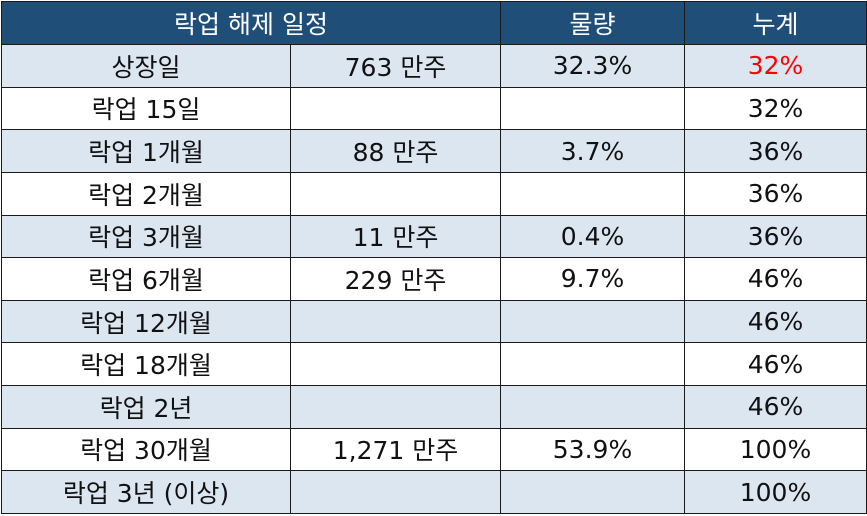 The image size is (867, 516). Describe the element at coordinates (395, 236) in the screenshot. I see `table-cell: 11 만주` at that location.